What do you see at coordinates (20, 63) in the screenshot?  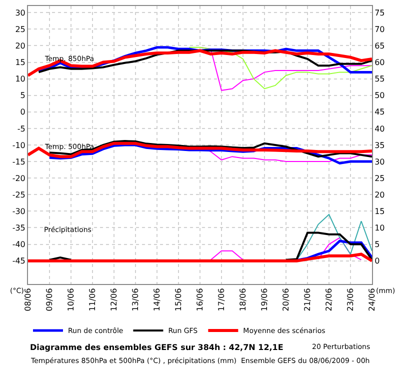 I see `y-tick-label: 15` at bounding box center [20, 63].